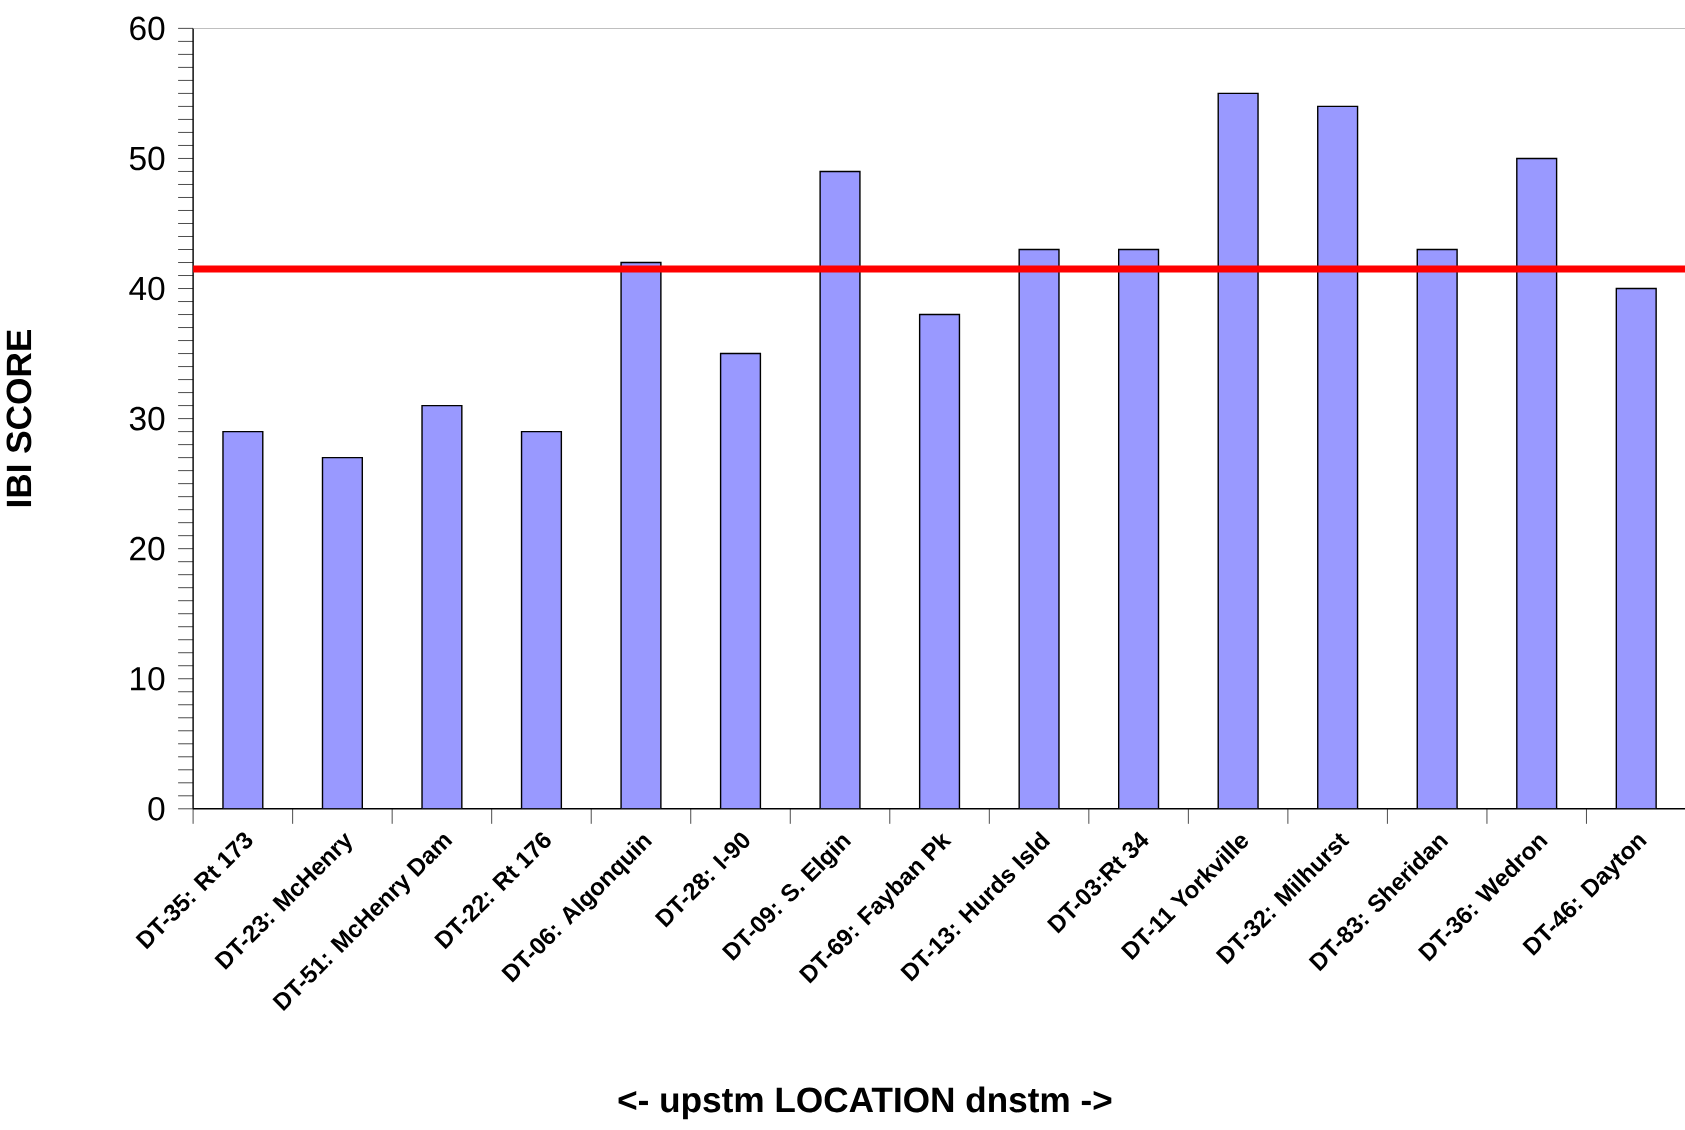 The width and height of the screenshot is (1685, 1130). I want to click on y-tick-label: 40, so click(147, 288).